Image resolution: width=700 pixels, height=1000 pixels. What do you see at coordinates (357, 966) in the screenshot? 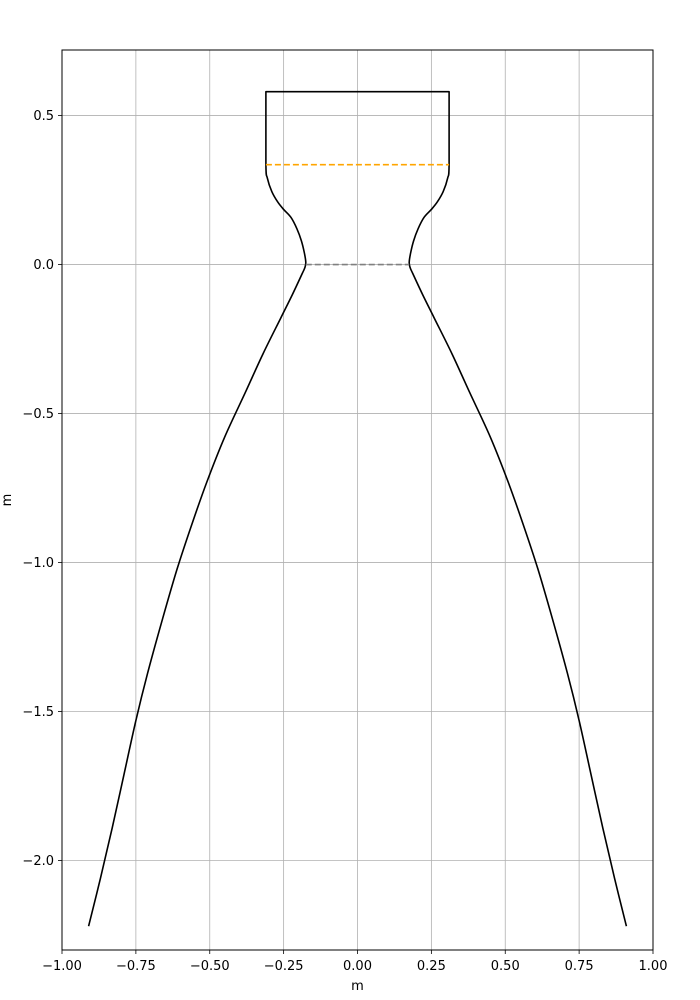
I see `x-tick-label: 0.00` at bounding box center [357, 966].